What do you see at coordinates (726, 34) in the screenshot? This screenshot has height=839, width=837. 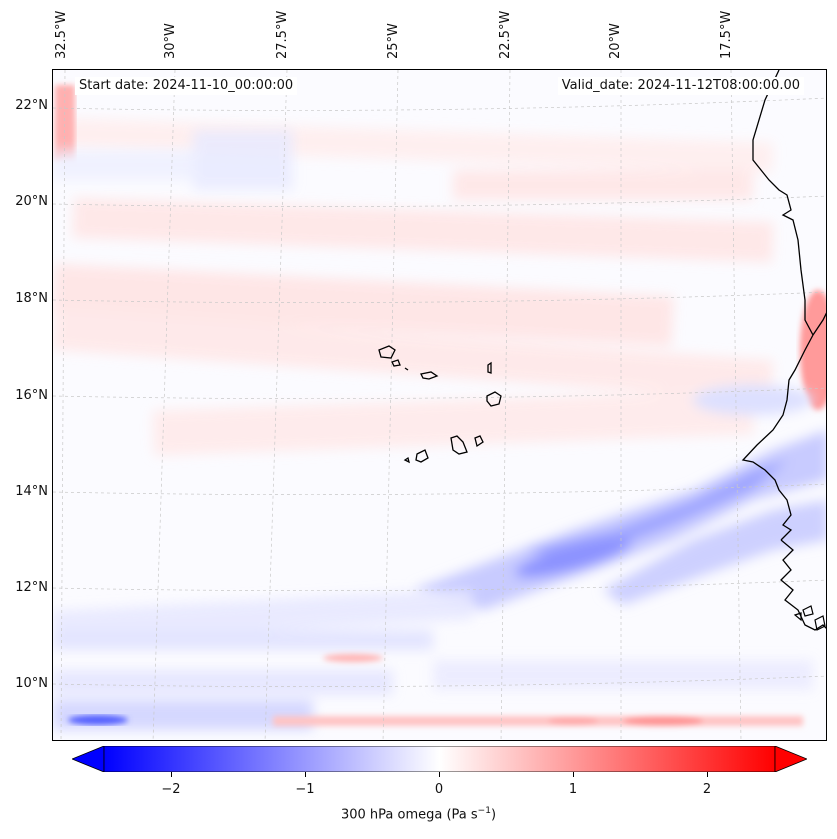 I see `lon-label-17.5w: 17.5°W` at bounding box center [726, 34].